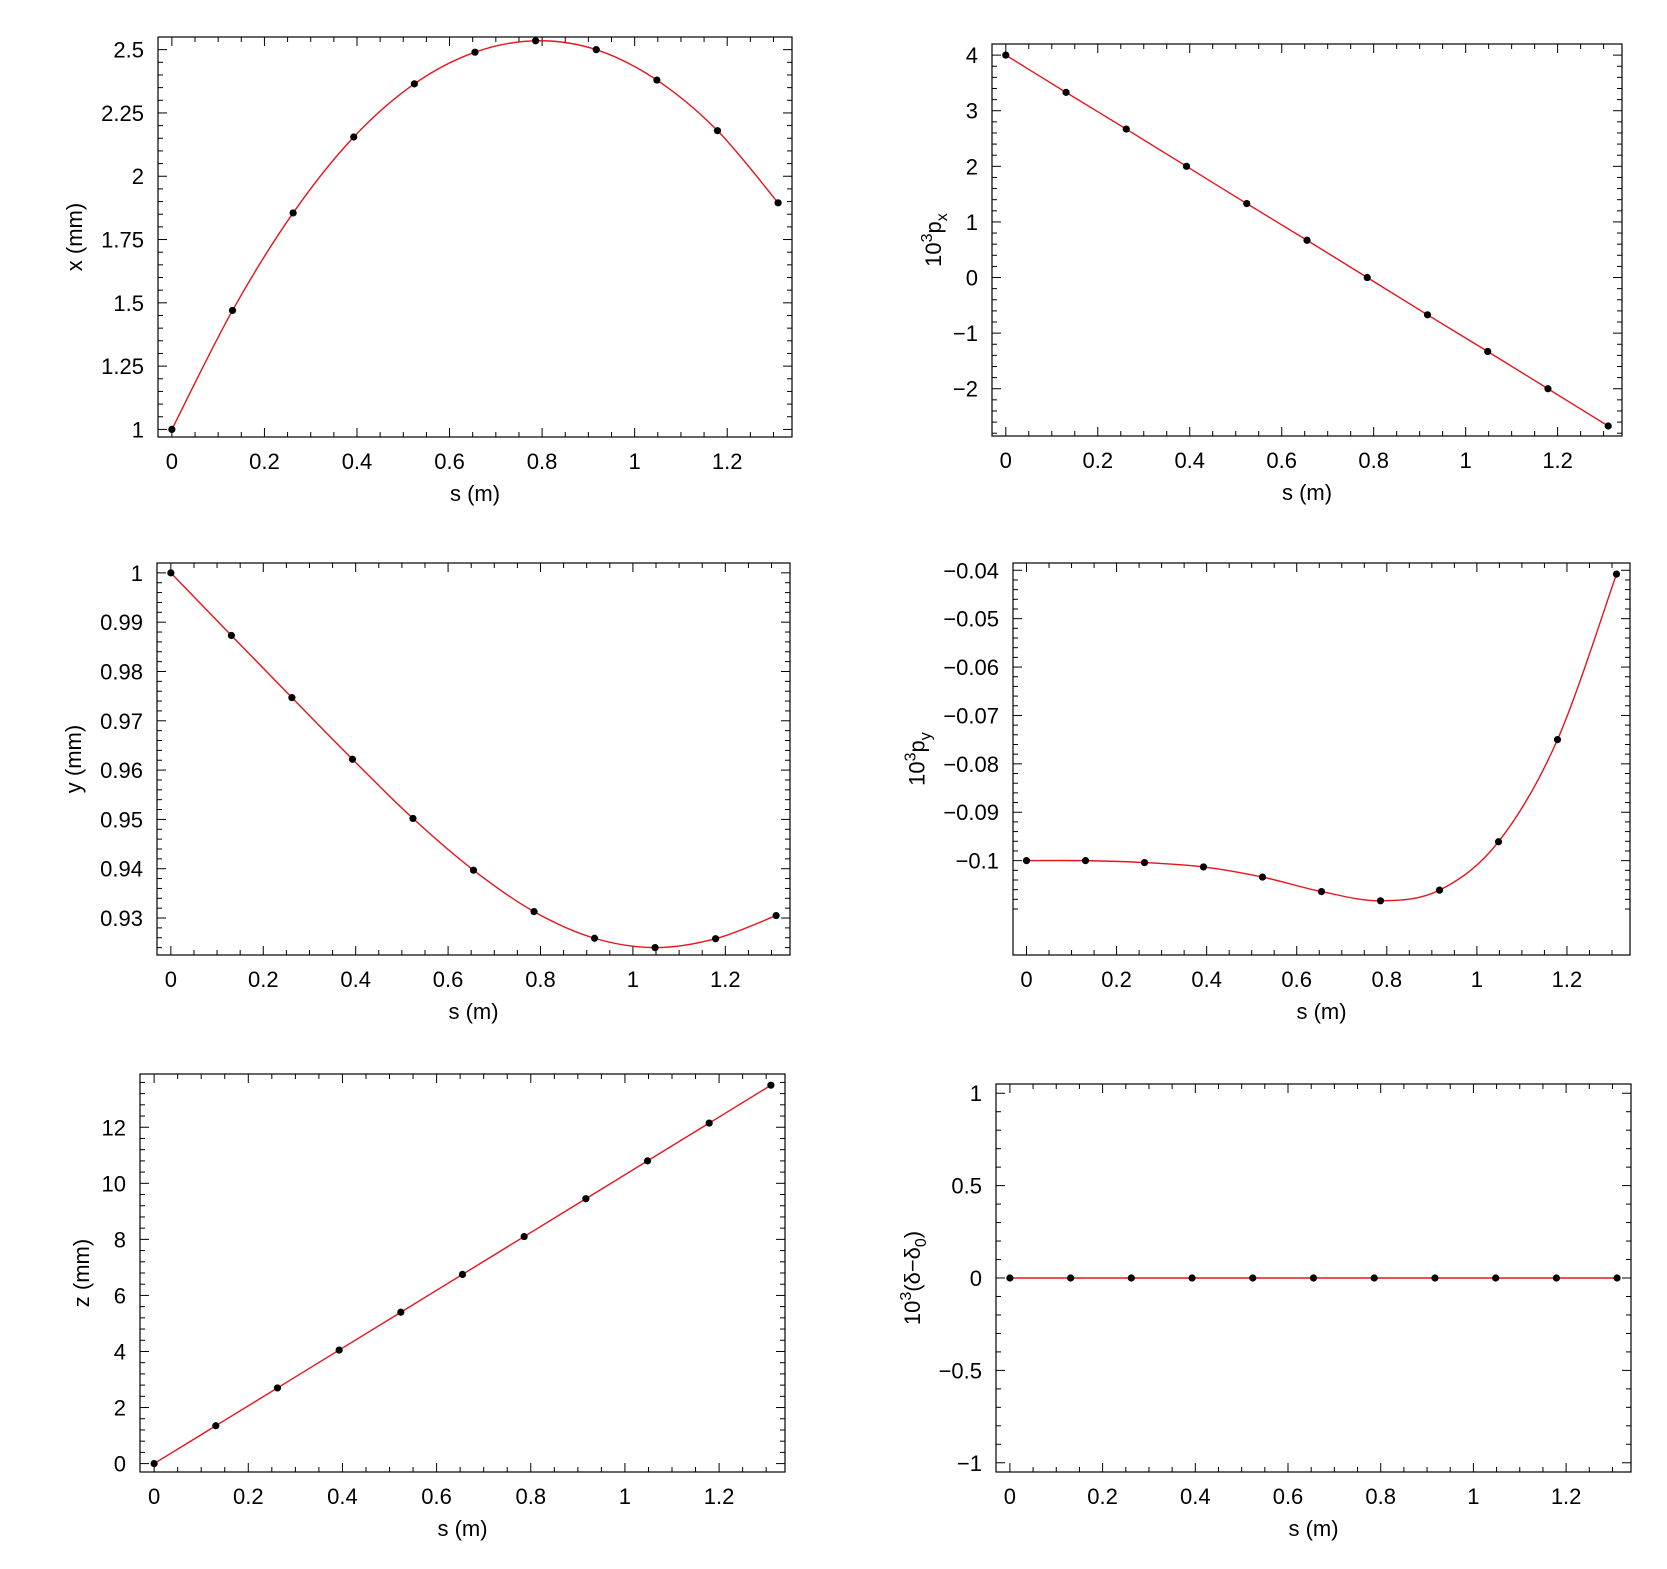  Describe the element at coordinates (427, 1307) in the screenshot. I see `chart-panel-5: 0 0.2 0.4 0.6 0.8 1 1.2 0 2 4 6 8 10 12 s (m) z (mm)` at that location.